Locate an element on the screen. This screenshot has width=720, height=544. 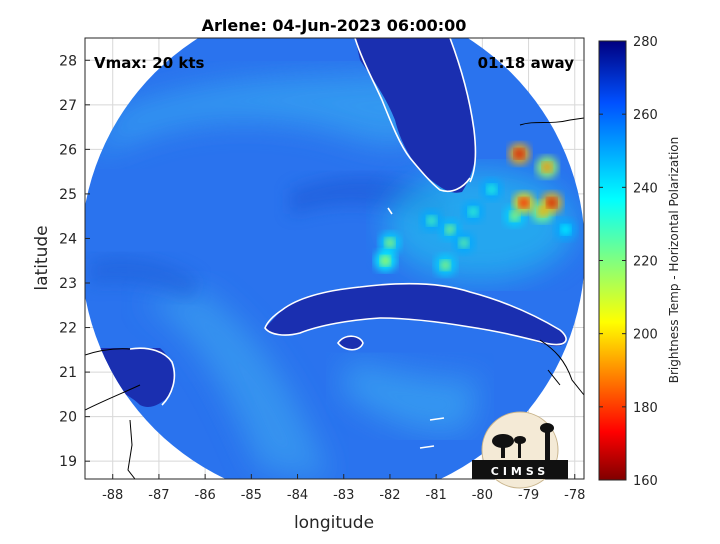
x-tick-label: -78 is located at coordinates (574, 495).